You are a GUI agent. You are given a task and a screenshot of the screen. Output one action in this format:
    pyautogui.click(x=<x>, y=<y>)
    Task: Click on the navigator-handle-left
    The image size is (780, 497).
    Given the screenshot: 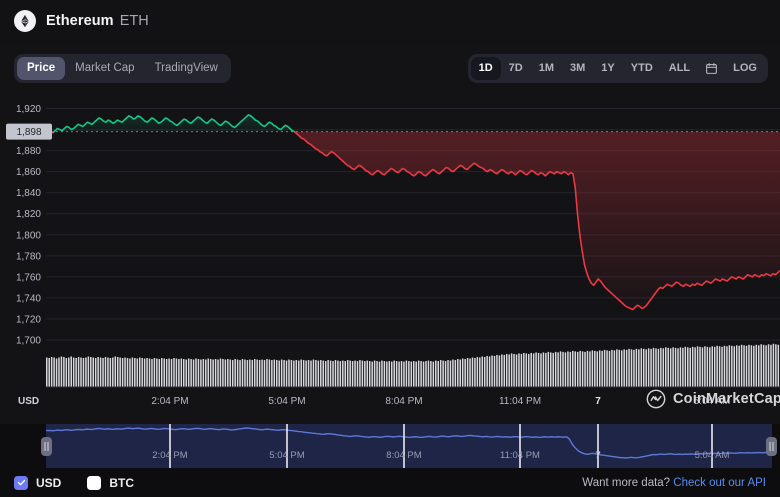 What is the action you would take?
    pyautogui.click(x=46, y=446)
    